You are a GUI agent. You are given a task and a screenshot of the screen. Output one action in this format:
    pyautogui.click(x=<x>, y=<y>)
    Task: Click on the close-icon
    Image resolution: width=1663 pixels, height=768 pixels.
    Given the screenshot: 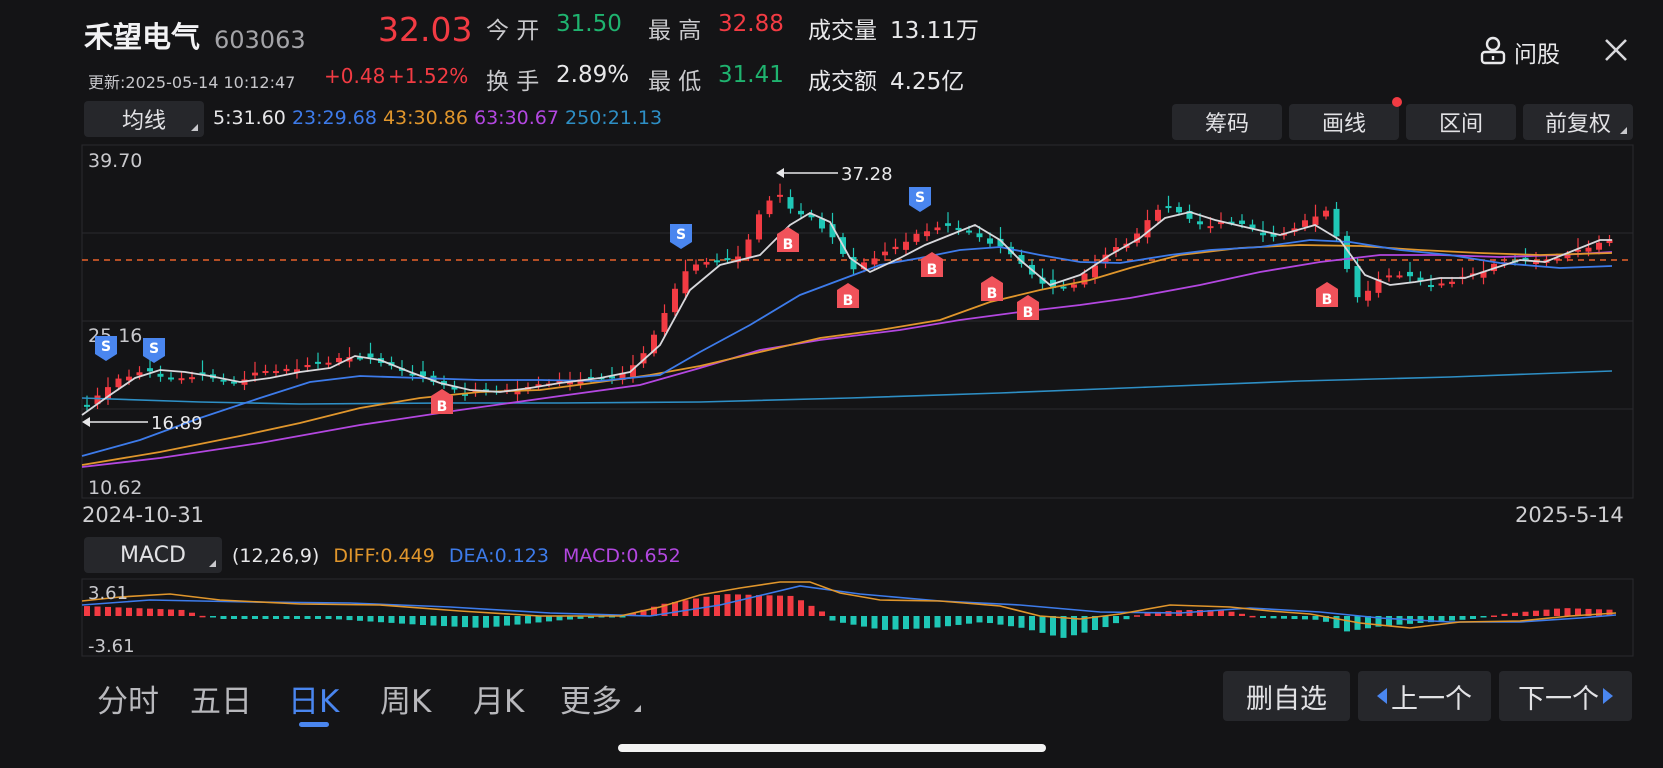 What is the action you would take?
    pyautogui.click(x=1616, y=52)
    